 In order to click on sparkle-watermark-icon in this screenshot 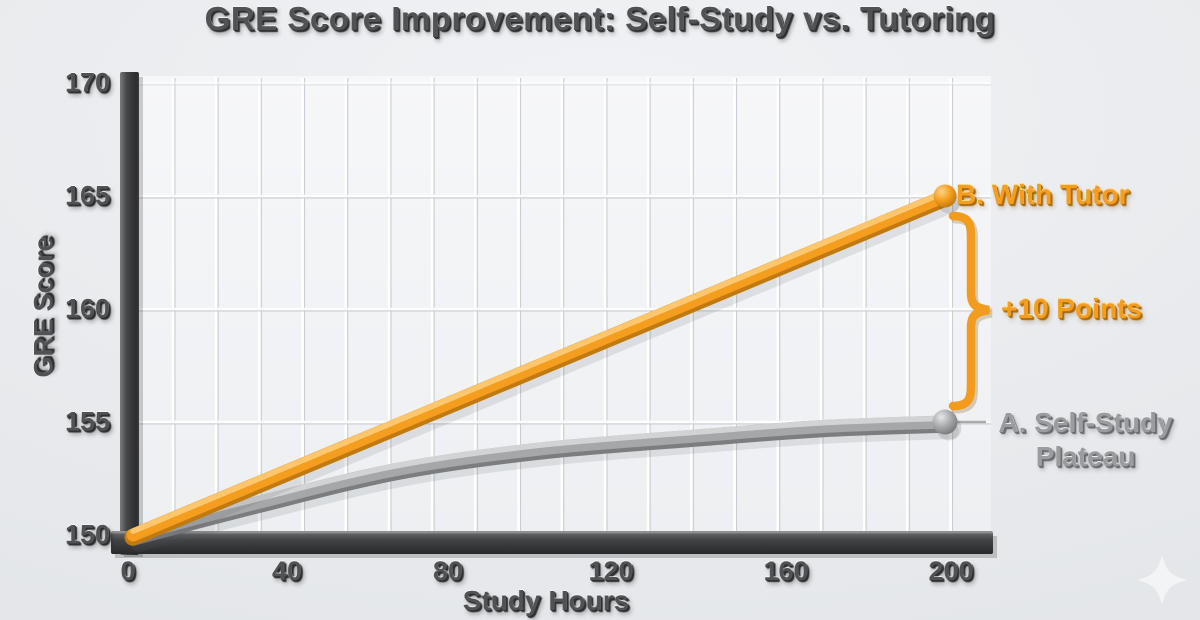, I will do `click(1162, 580)`.